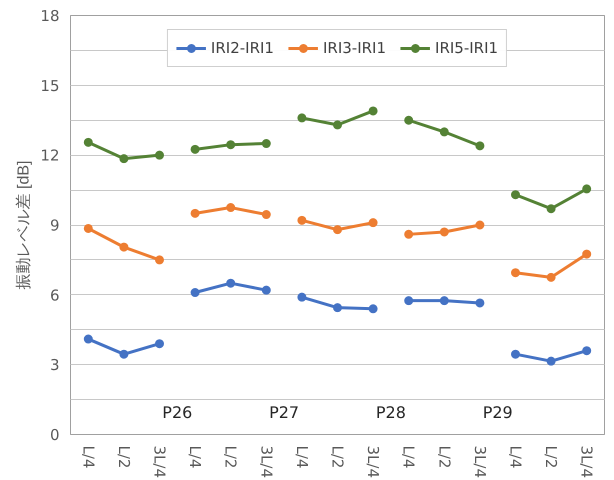 The image size is (614, 480). I want to click on annotation: P27, so click(284, 412).